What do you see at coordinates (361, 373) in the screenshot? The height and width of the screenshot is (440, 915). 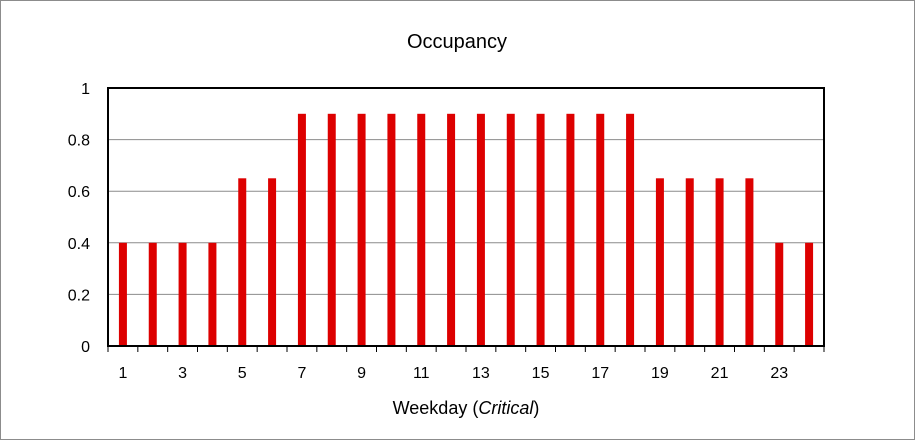 I see `x-tick-label: 9` at bounding box center [361, 373].